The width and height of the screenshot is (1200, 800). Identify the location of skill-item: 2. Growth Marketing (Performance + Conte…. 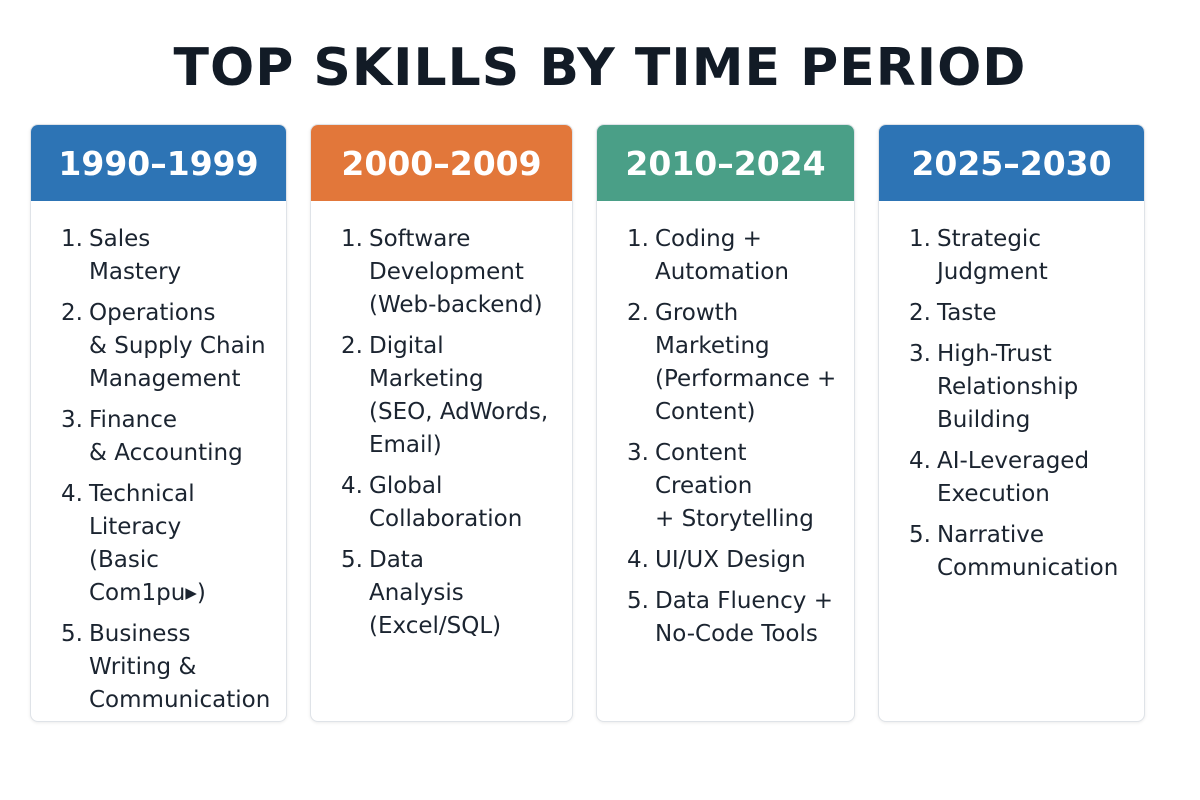
(735, 363).